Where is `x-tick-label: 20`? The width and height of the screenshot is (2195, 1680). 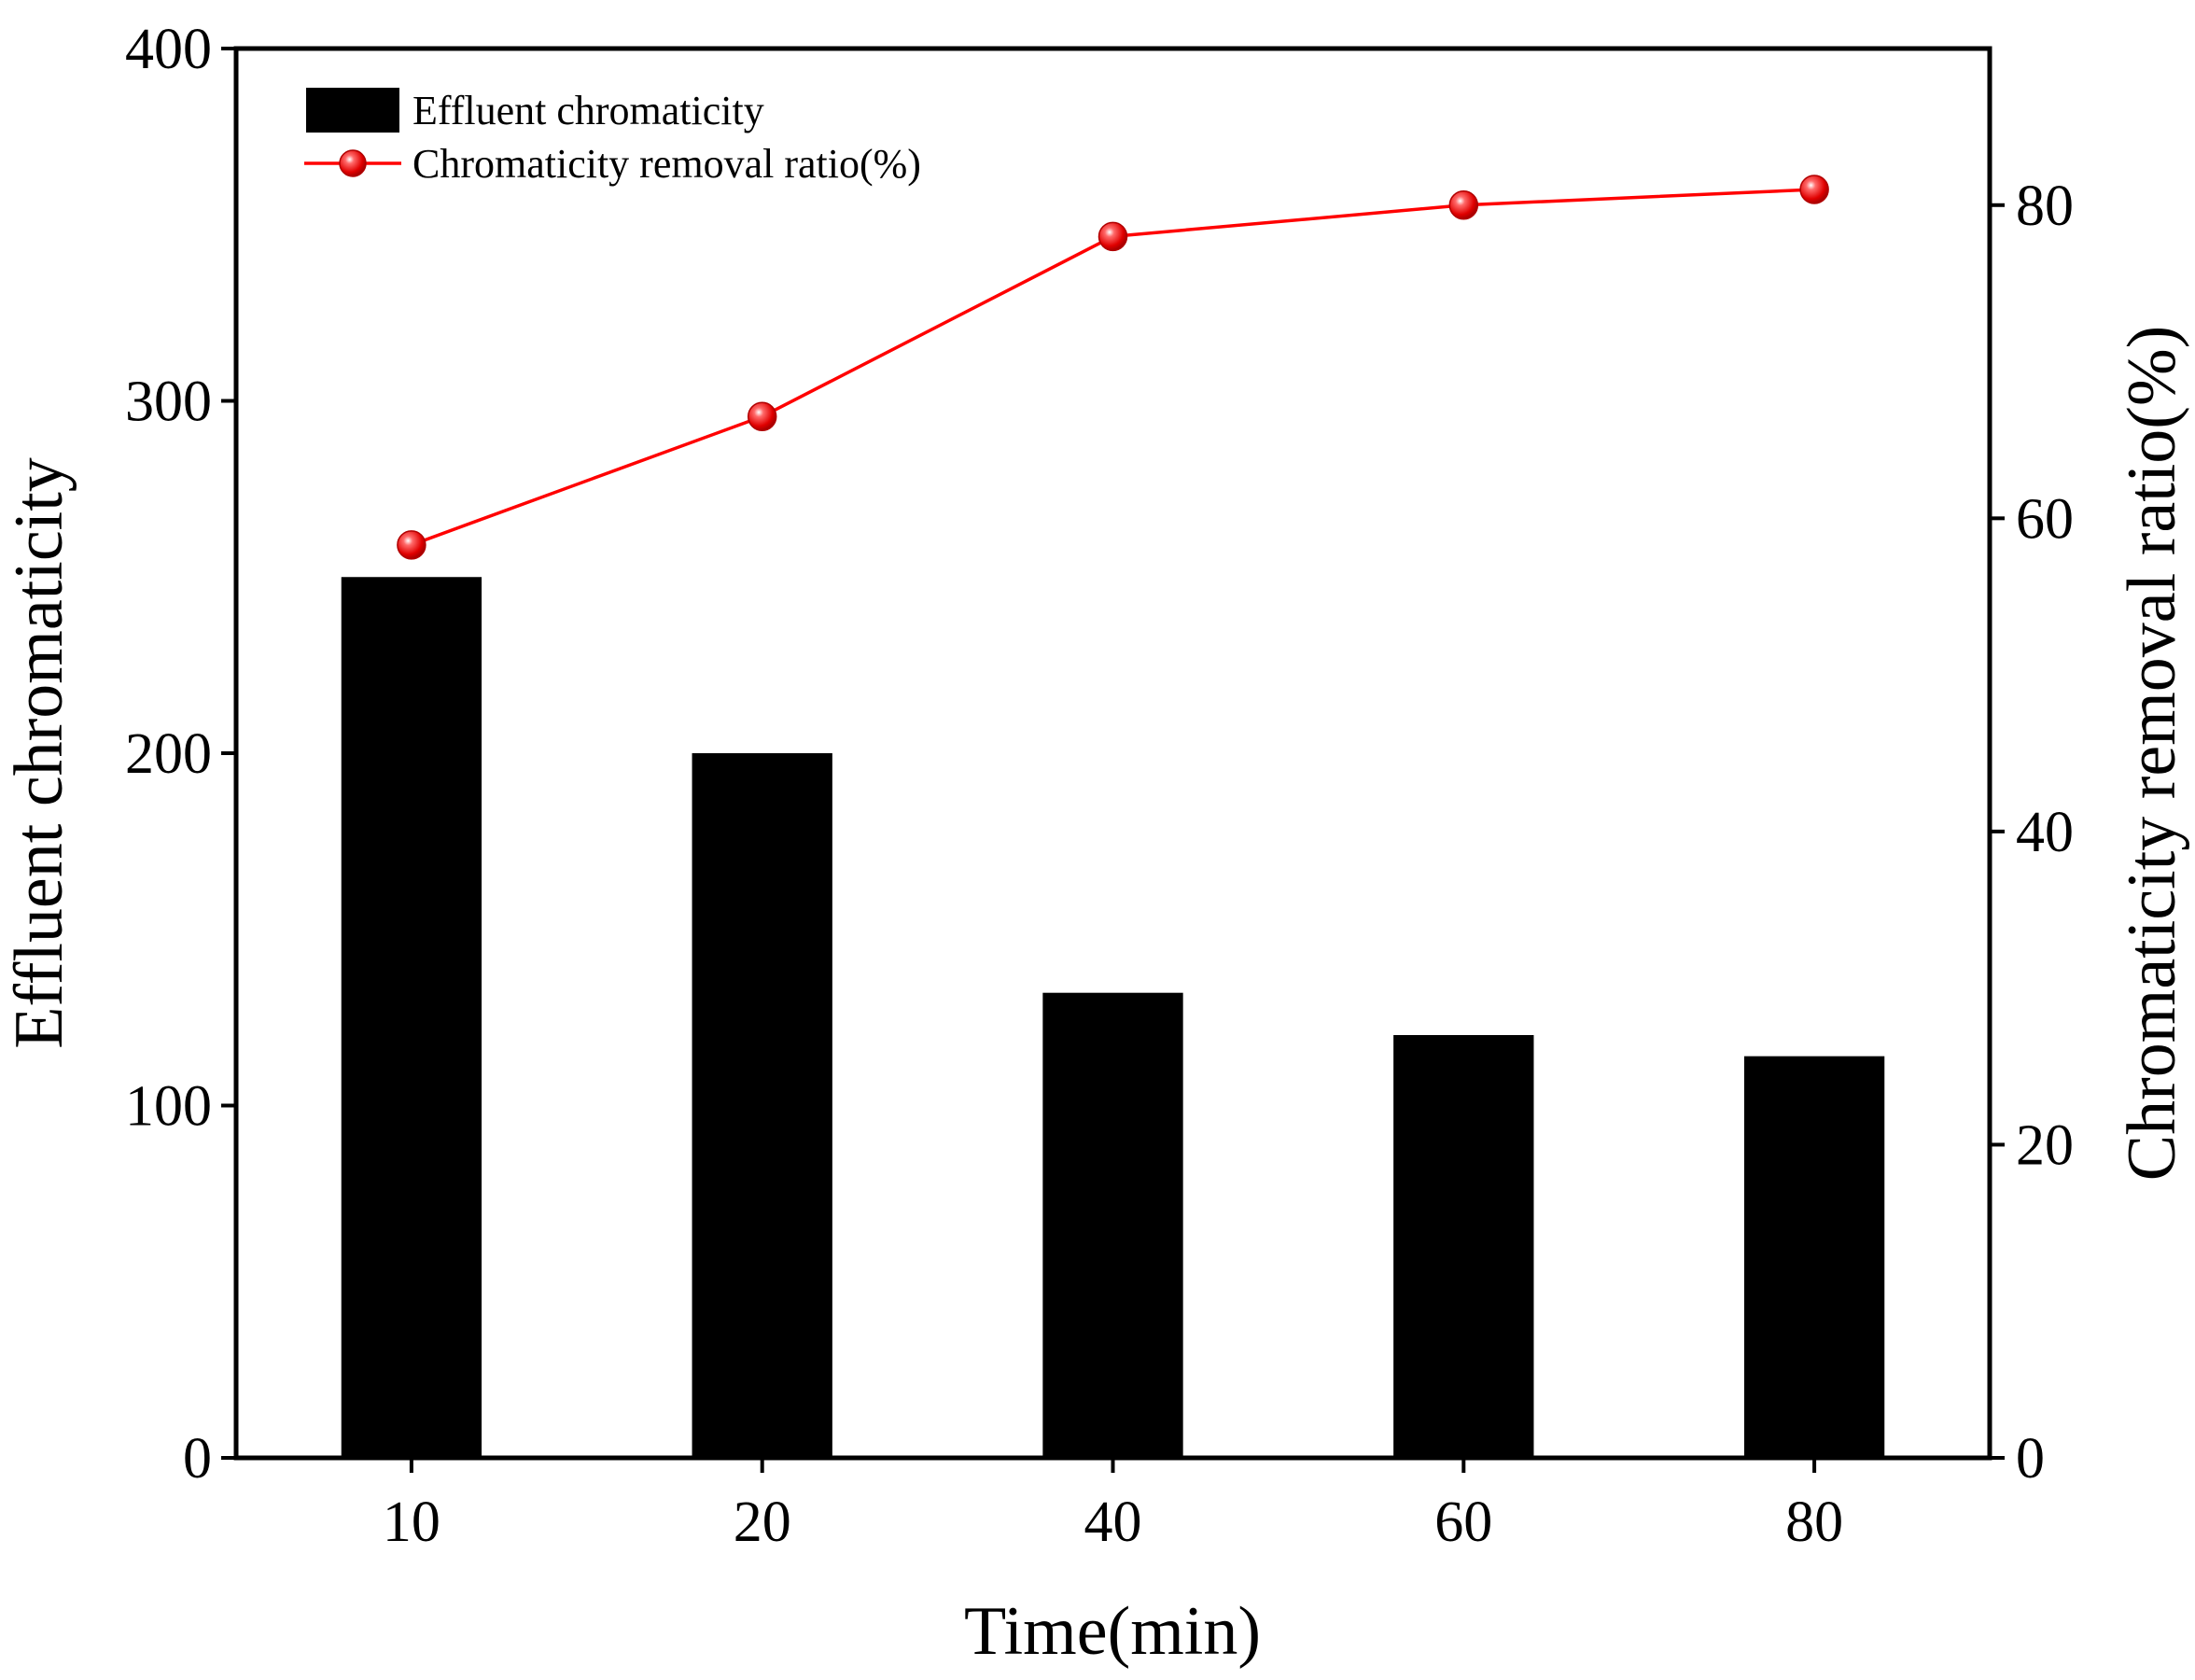 x-tick-label: 20 is located at coordinates (762, 1522).